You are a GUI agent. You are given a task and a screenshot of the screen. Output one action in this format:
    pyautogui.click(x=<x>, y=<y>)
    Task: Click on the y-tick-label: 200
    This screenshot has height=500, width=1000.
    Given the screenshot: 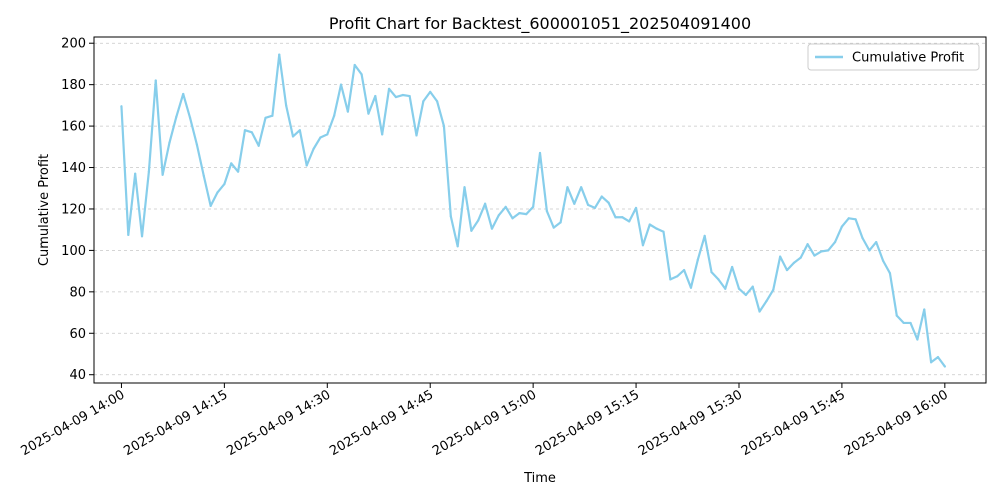 What is the action you would take?
    pyautogui.click(x=73, y=44)
    